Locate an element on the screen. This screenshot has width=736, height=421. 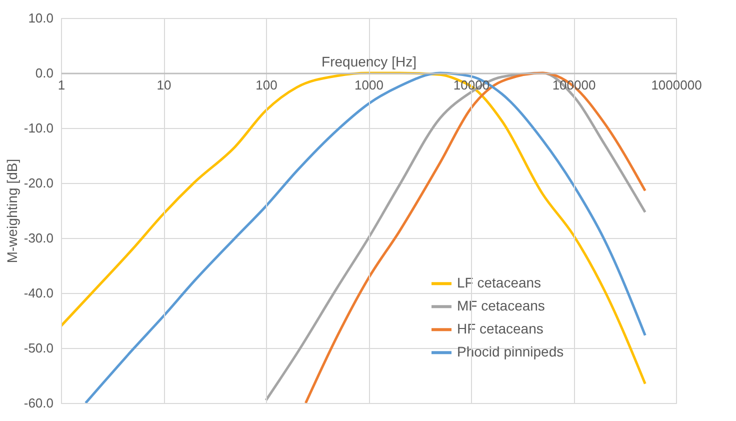
x-tick-label: 1000000 is located at coordinates (676, 85).